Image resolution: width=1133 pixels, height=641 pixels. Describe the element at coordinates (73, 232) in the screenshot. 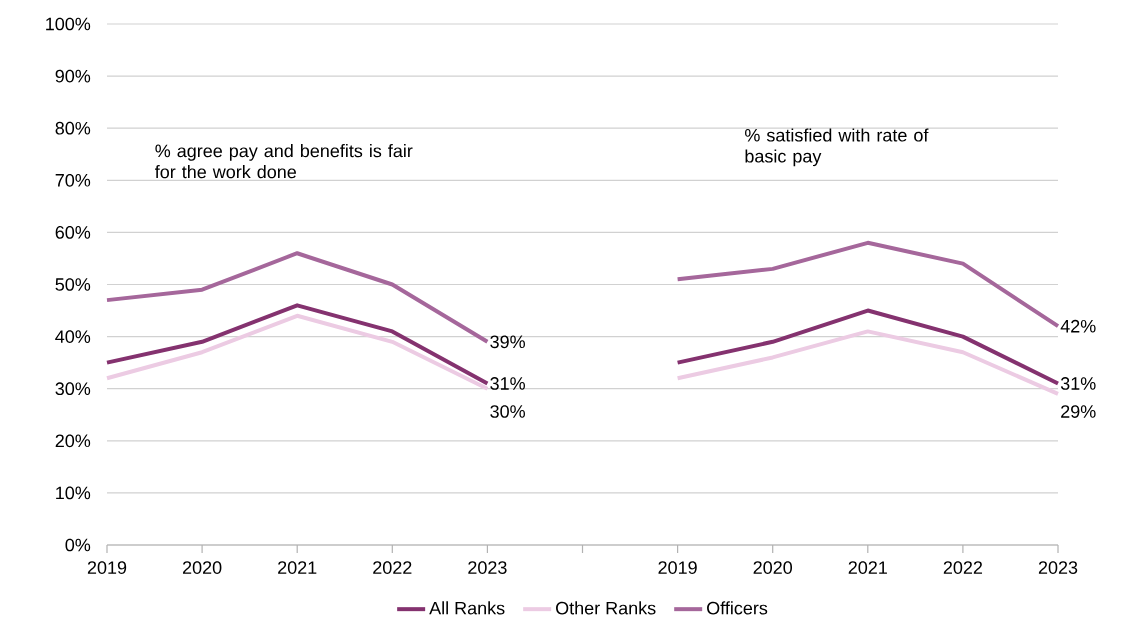

I see `y-tick-label: 60%` at that location.